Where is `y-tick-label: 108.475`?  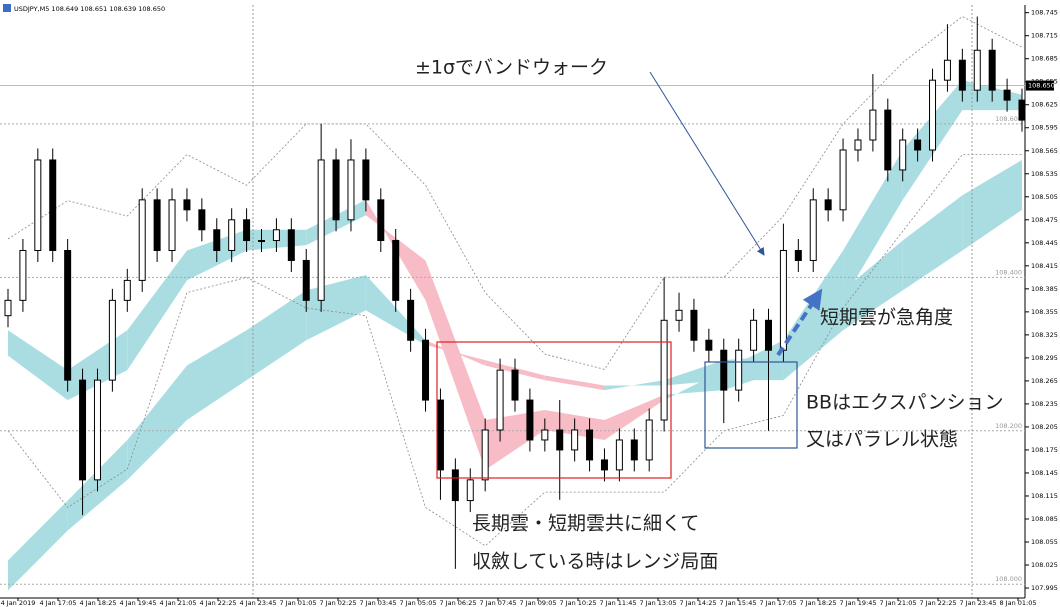 y-tick-label: 108.475 is located at coordinates (1044, 220).